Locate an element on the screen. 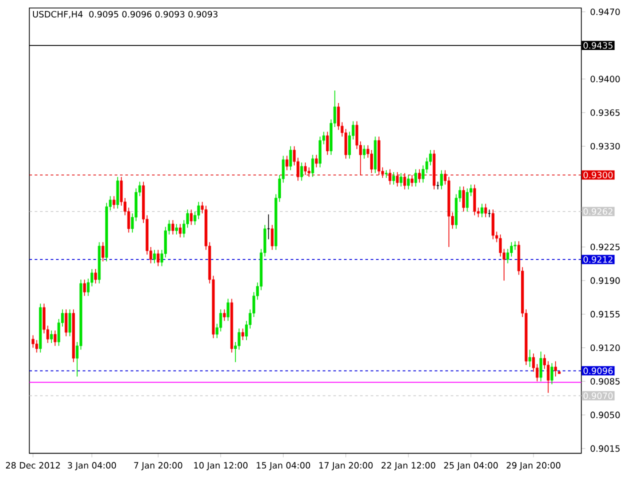 This screenshot has width=640, height=480. ref-line-label: 0.9212 is located at coordinates (598, 259).